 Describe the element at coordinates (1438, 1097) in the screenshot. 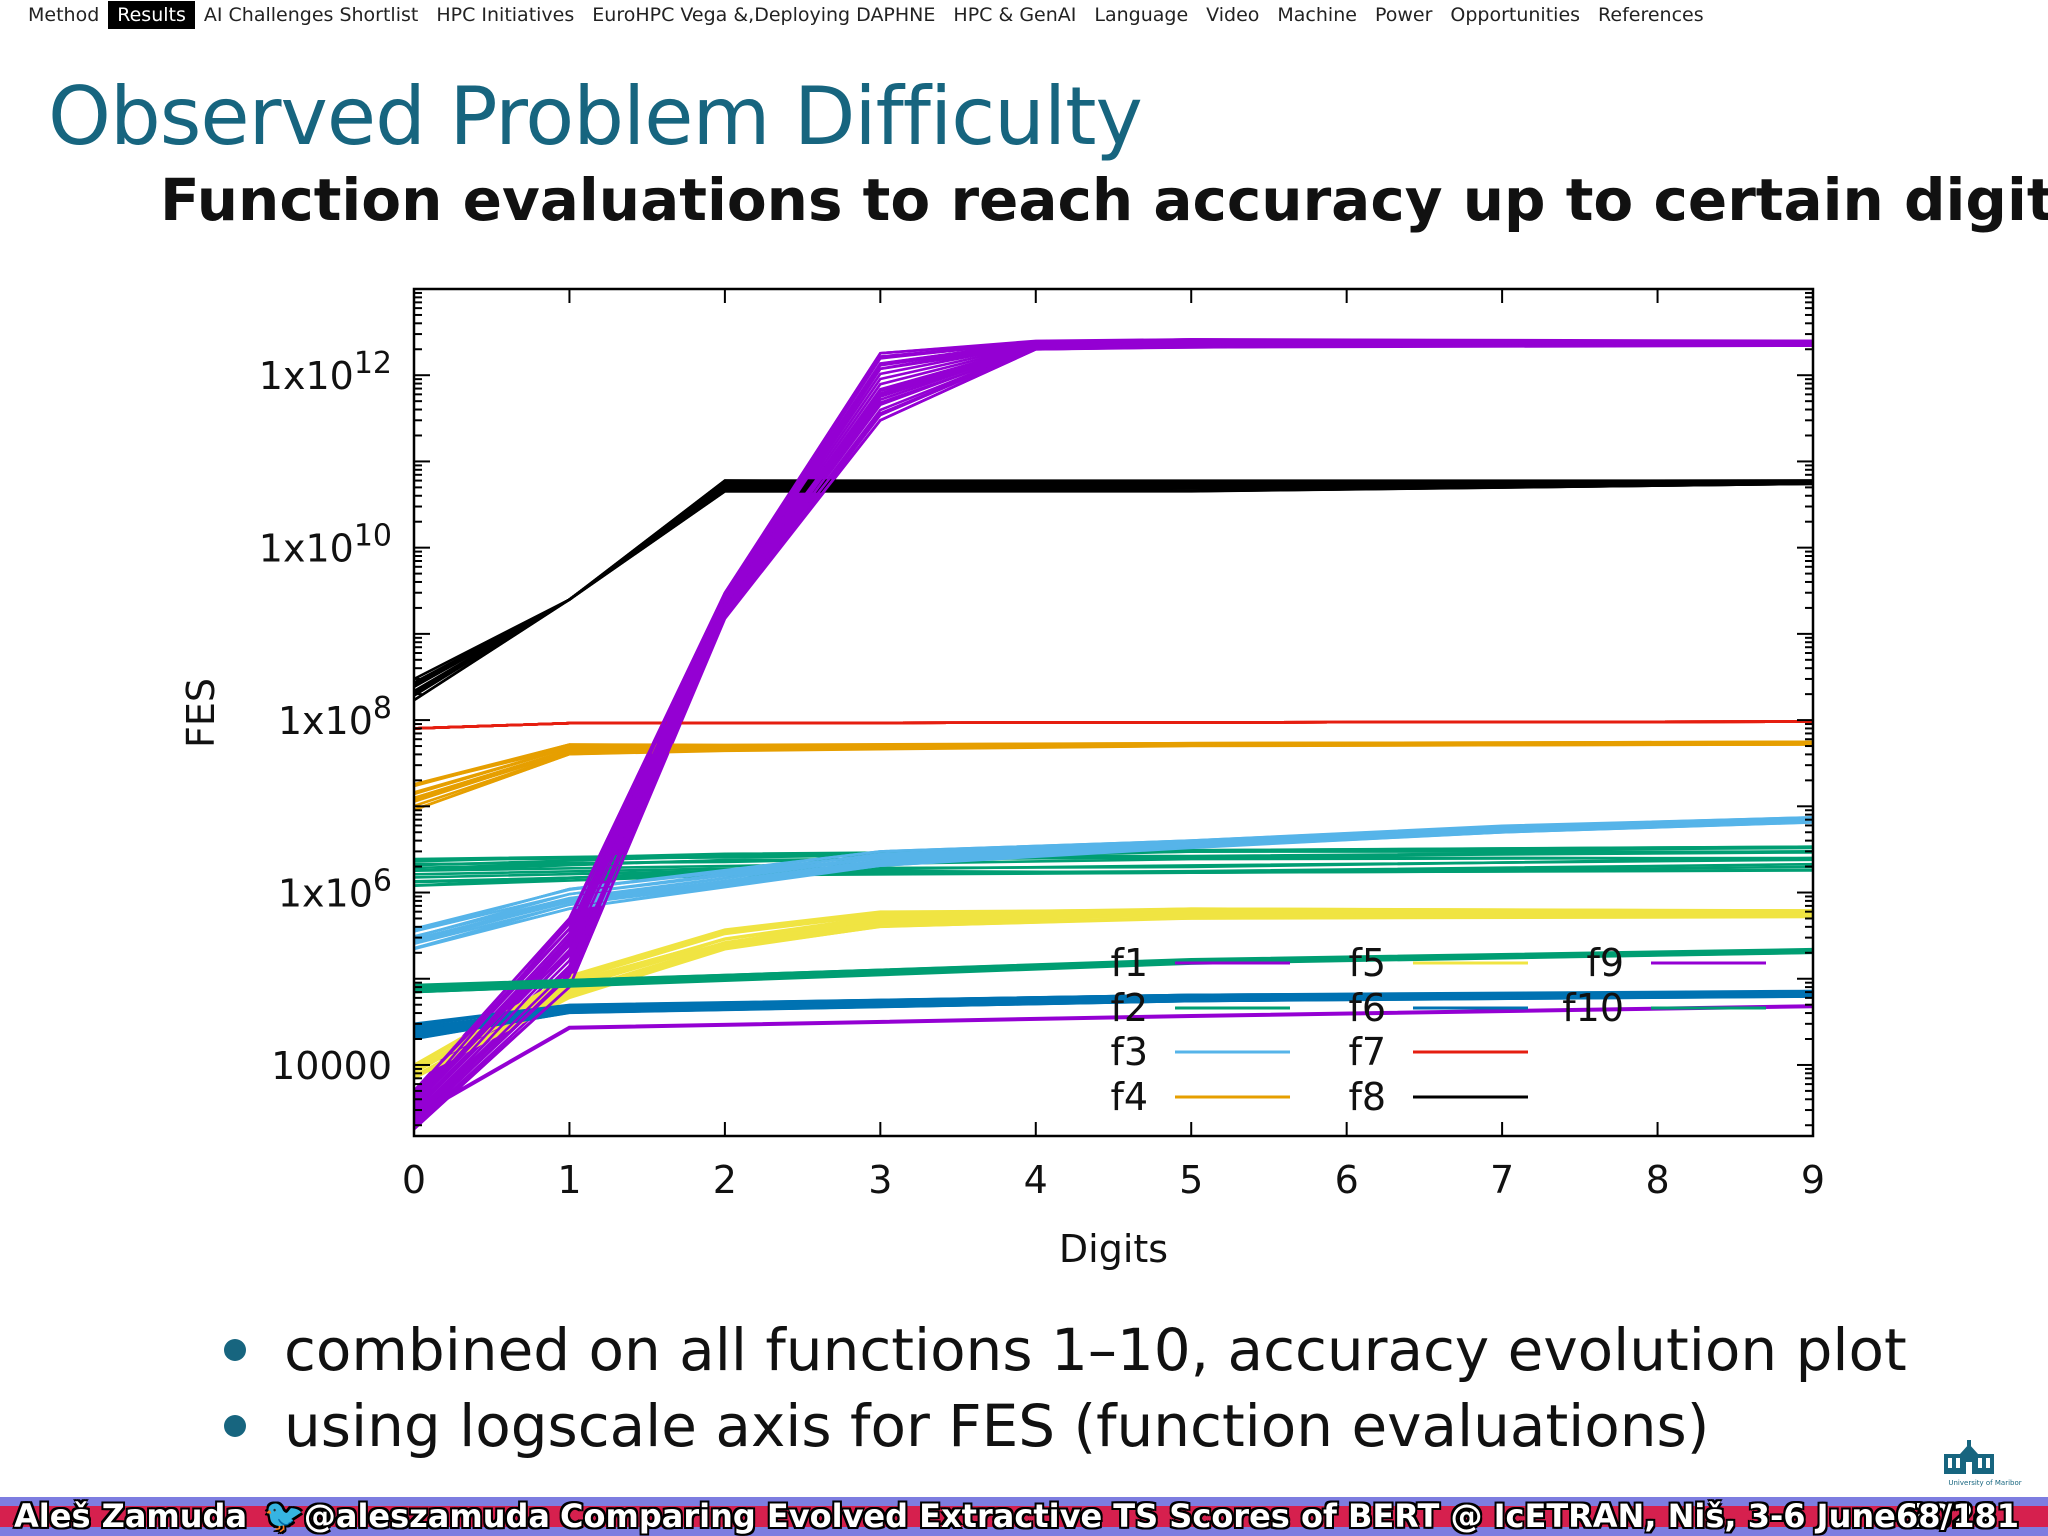

I see `legend-entry-f8: f8` at that location.